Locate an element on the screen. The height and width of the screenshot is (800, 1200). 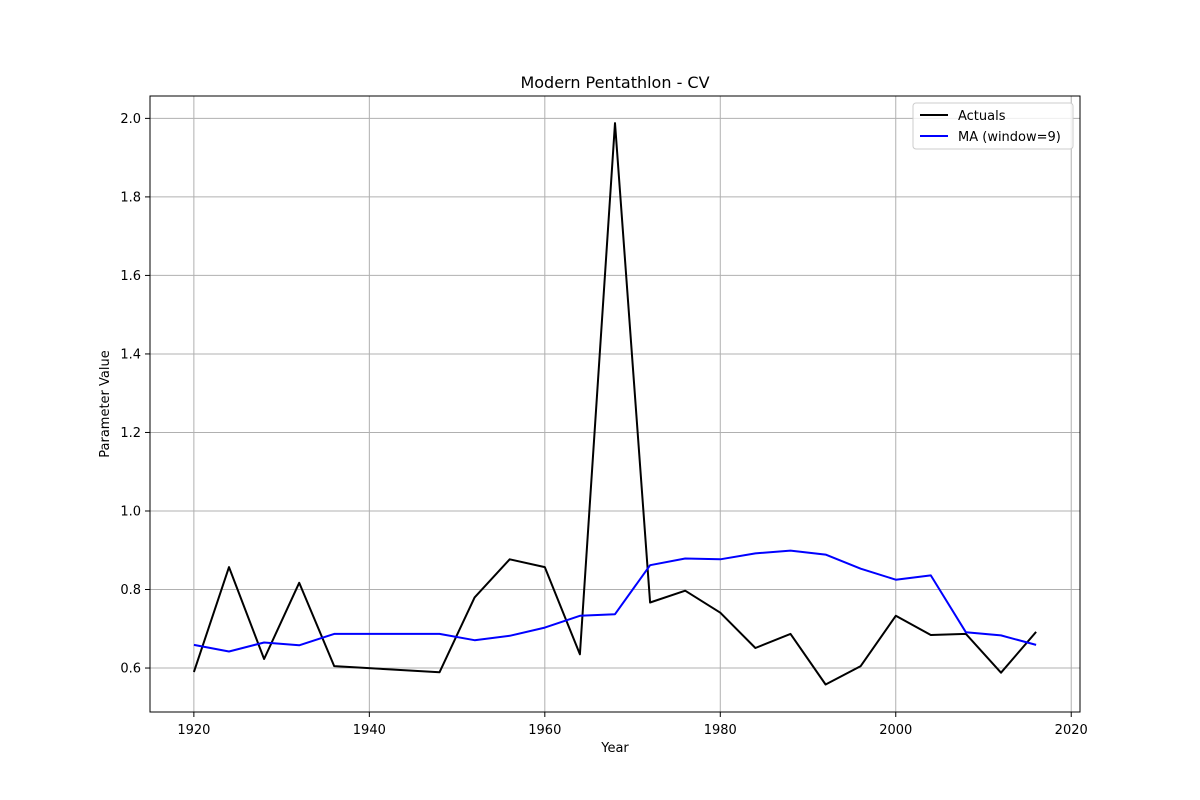
legend: Actuals MA (window=9) is located at coordinates (993, 126).